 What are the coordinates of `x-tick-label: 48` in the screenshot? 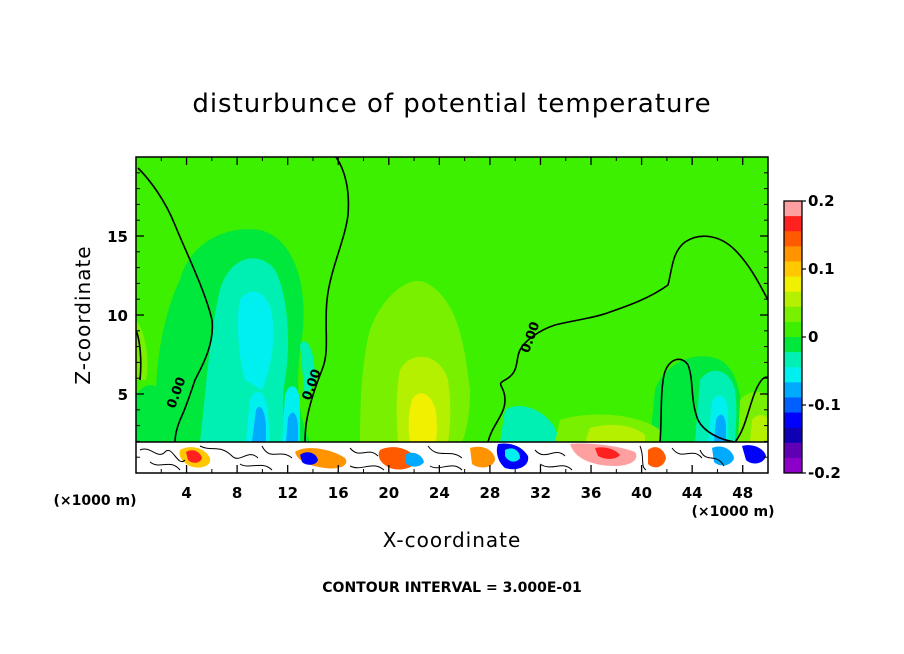 It's located at (742, 493).